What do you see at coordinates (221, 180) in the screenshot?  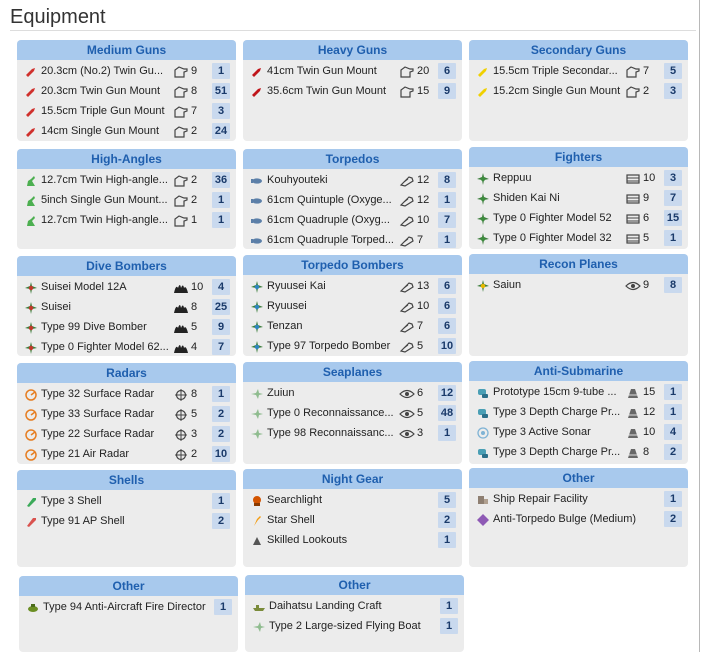 I see `equipment-count: 36` at bounding box center [221, 180].